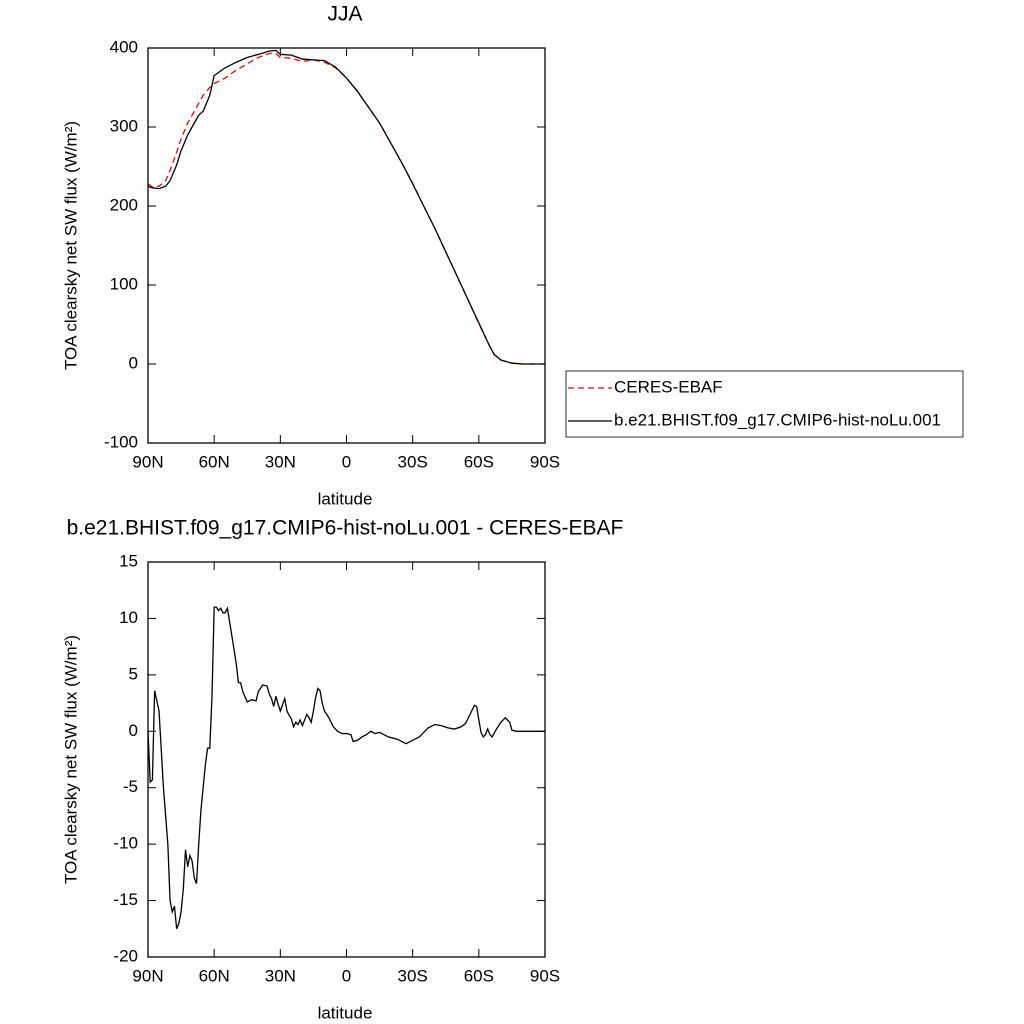  Describe the element at coordinates (124, 204) in the screenshot. I see `y-tick-label: 200` at that location.